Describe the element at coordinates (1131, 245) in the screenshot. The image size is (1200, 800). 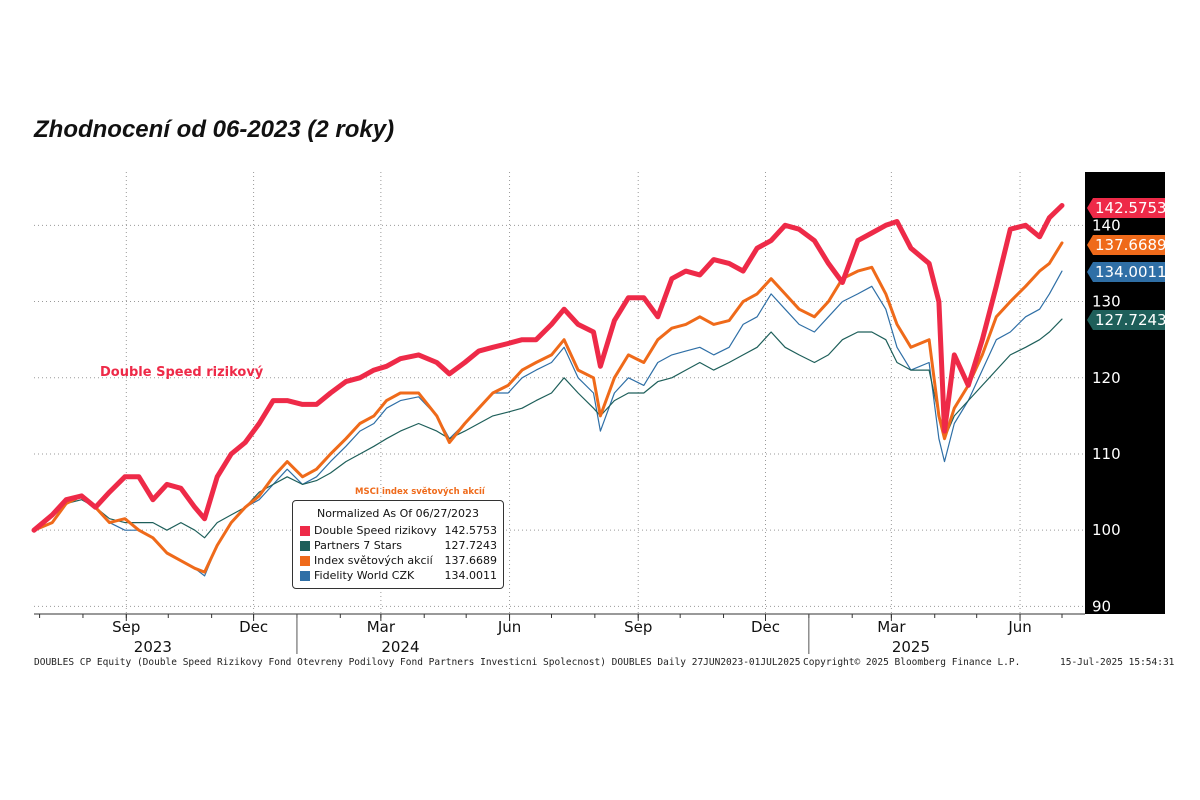
I see `last-value-label: 137.6689` at that location.